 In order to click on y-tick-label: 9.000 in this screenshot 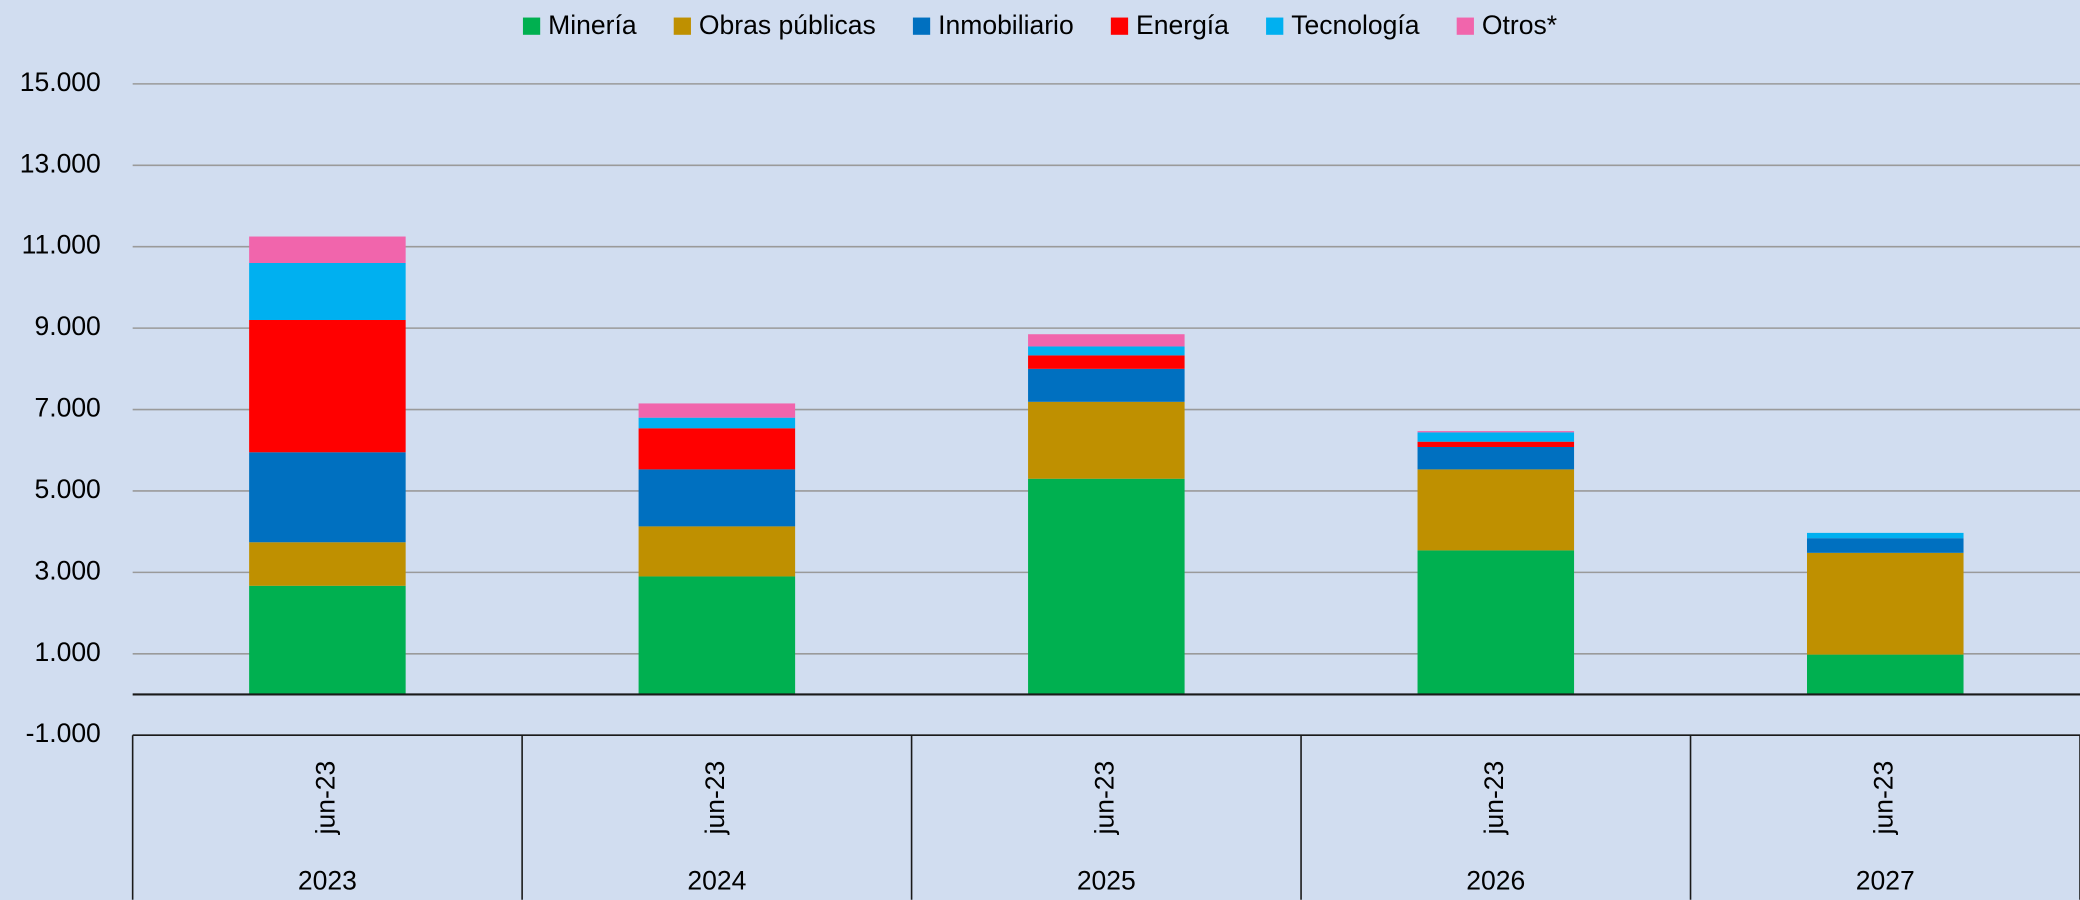, I will do `click(67, 326)`.